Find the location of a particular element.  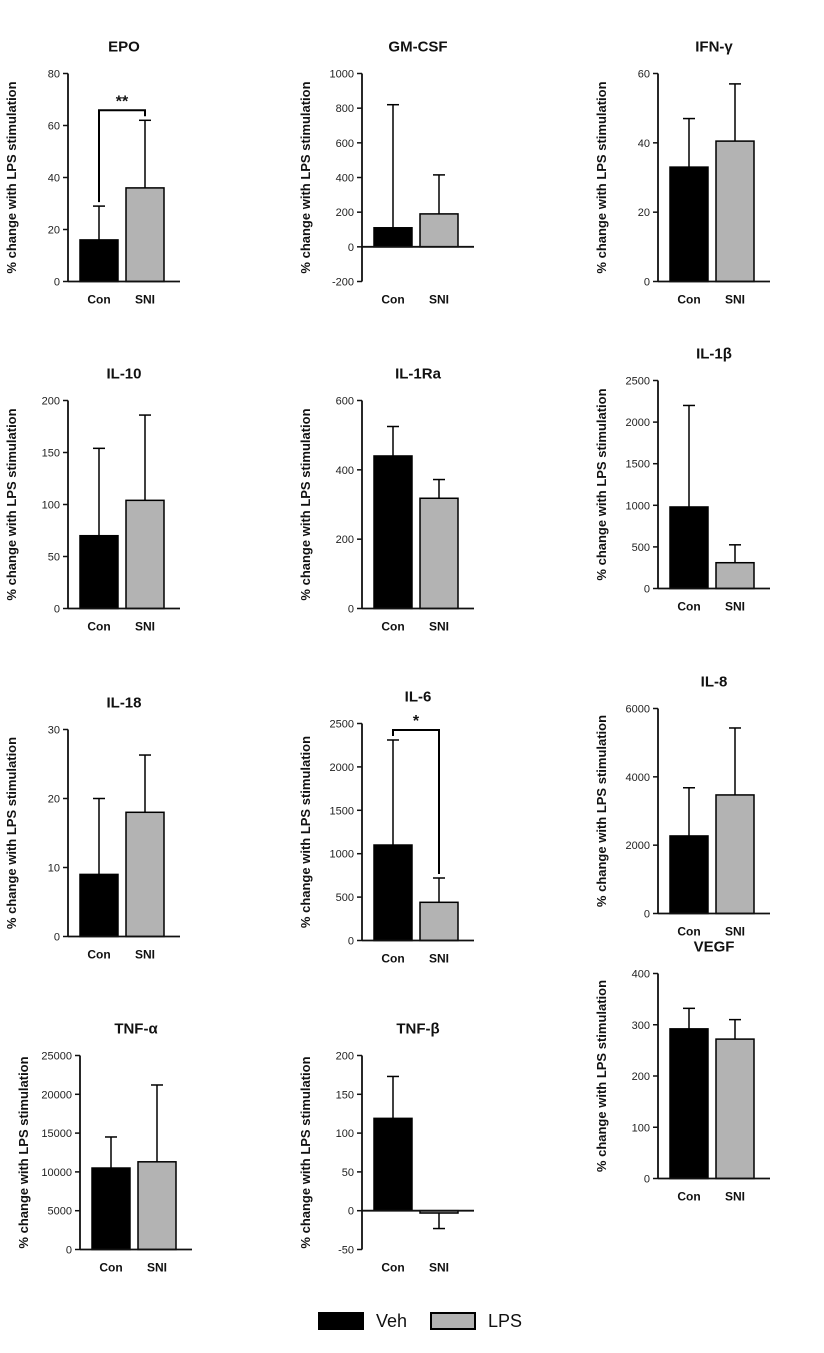

chart-title: IL-1β is located at coordinates (714, 354).